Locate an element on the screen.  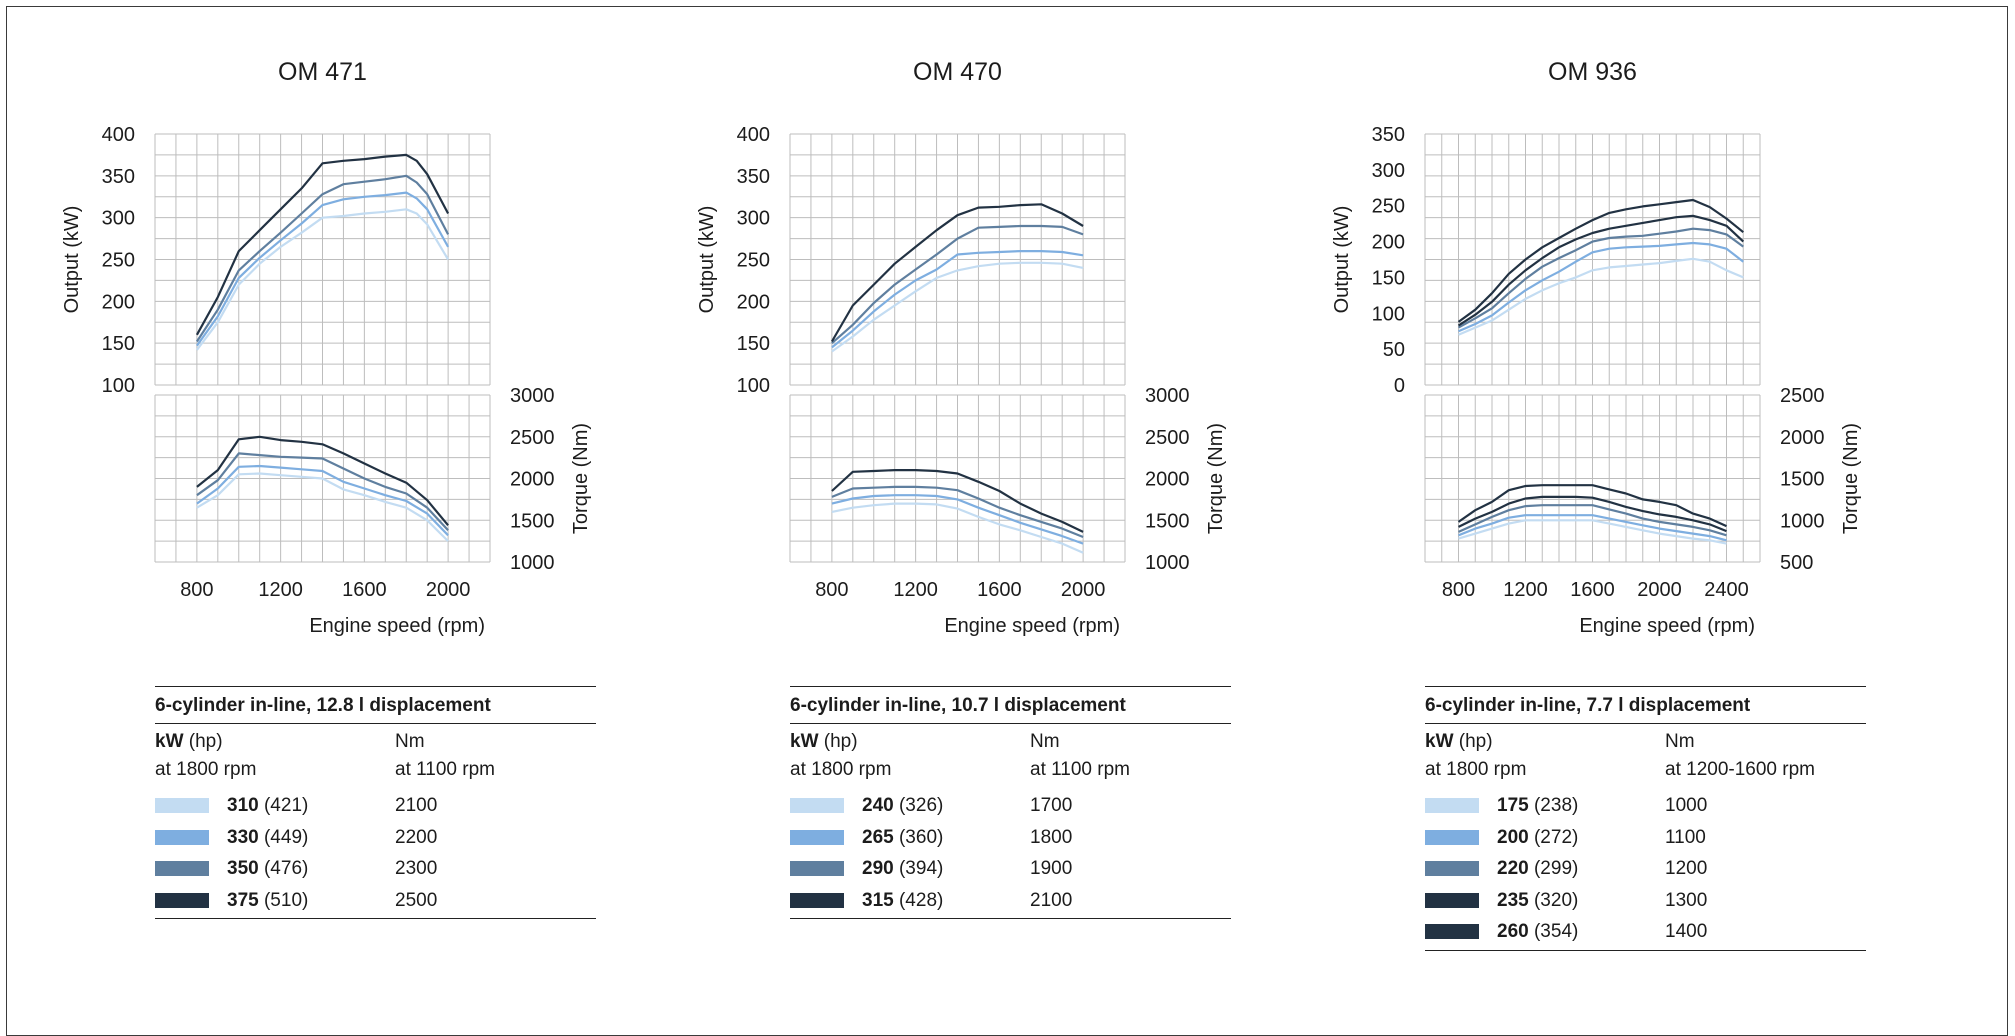
kw-number: 290 is located at coordinates (878, 868).